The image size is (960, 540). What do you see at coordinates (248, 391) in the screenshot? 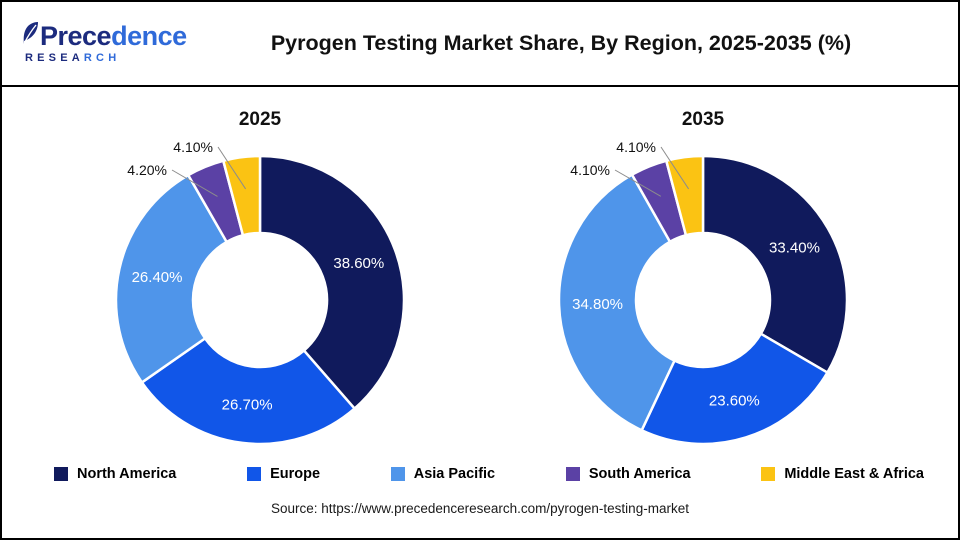
I see `slice-europe-2025` at bounding box center [248, 391].